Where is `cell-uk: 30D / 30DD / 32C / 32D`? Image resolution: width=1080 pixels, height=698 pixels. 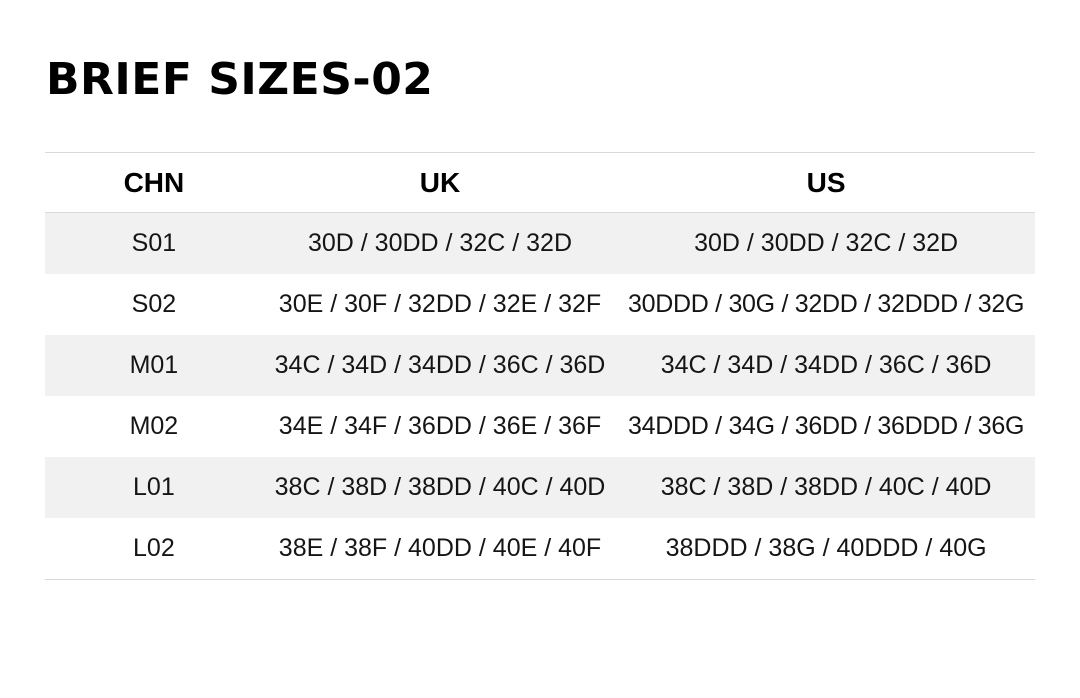
cell-uk: 30D / 30DD / 32C / 32D is located at coordinates (439, 243).